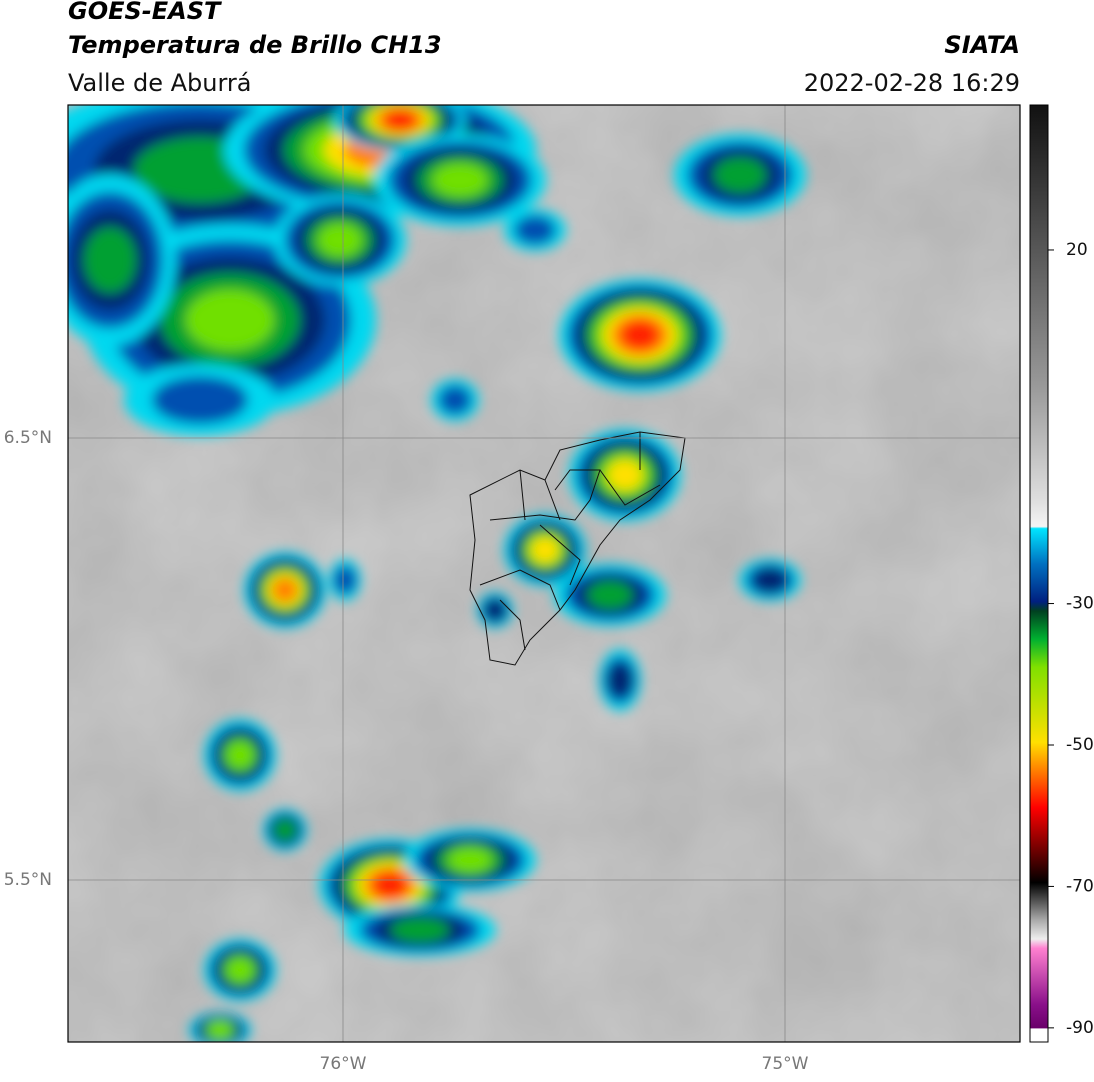  I want to click on lat-label: 6.5°N, so click(28, 438).